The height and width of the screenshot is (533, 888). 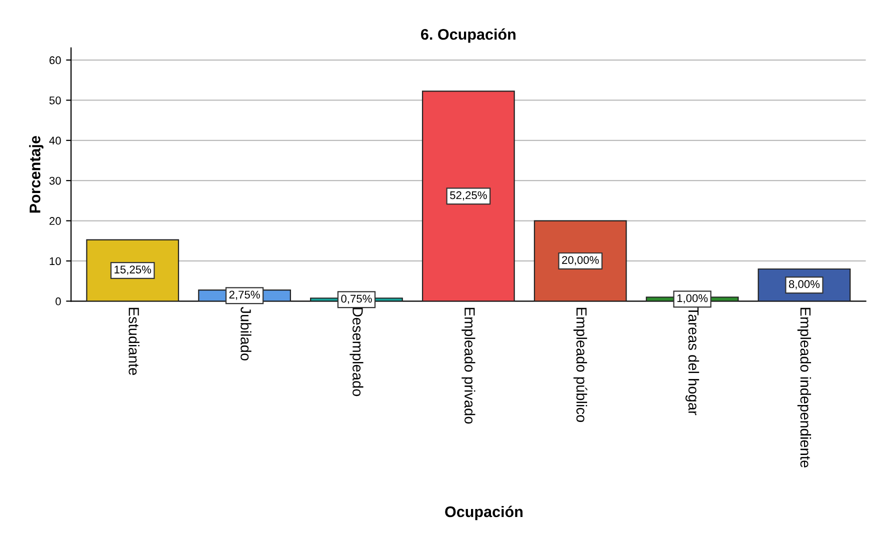 What do you see at coordinates (55, 180) in the screenshot?
I see `y-tick-label: 30` at bounding box center [55, 180].